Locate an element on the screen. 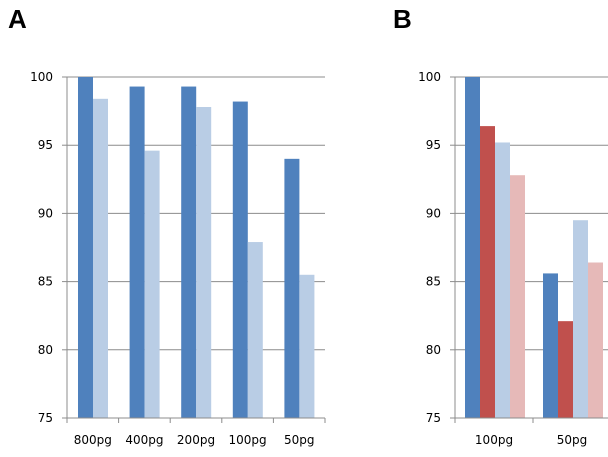  panel-b-y-tick-label: 80 is located at coordinates (433, 350).